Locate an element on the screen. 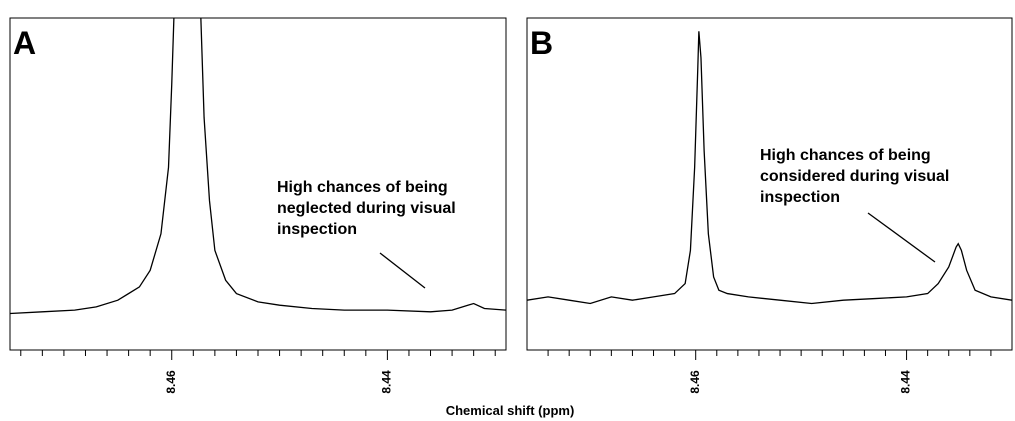 The width and height of the screenshot is (1015, 421). x-axis-label: Chemical shift (ppm) is located at coordinates (510, 410).